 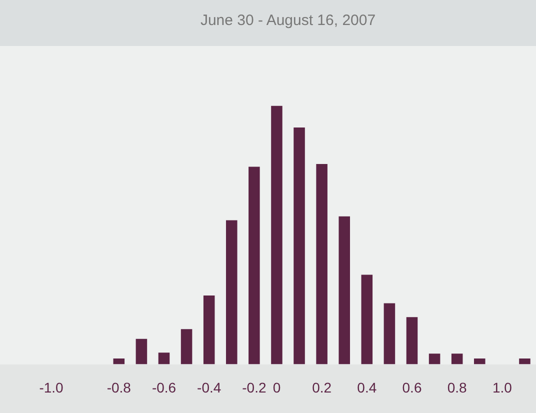 What do you see at coordinates (254, 387) in the screenshot?
I see `x-tick-label: -0.2` at bounding box center [254, 387].